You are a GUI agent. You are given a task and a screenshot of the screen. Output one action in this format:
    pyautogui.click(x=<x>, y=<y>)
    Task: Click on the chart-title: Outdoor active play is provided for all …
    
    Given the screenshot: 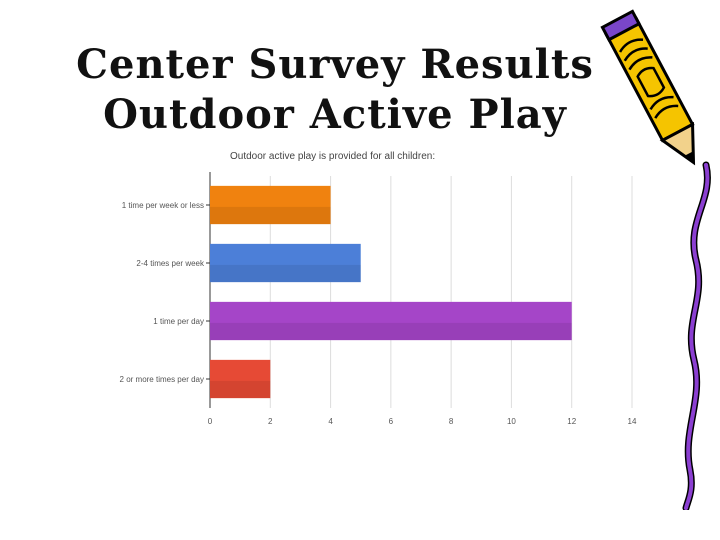 What is the action you would take?
    pyautogui.click(x=332, y=156)
    